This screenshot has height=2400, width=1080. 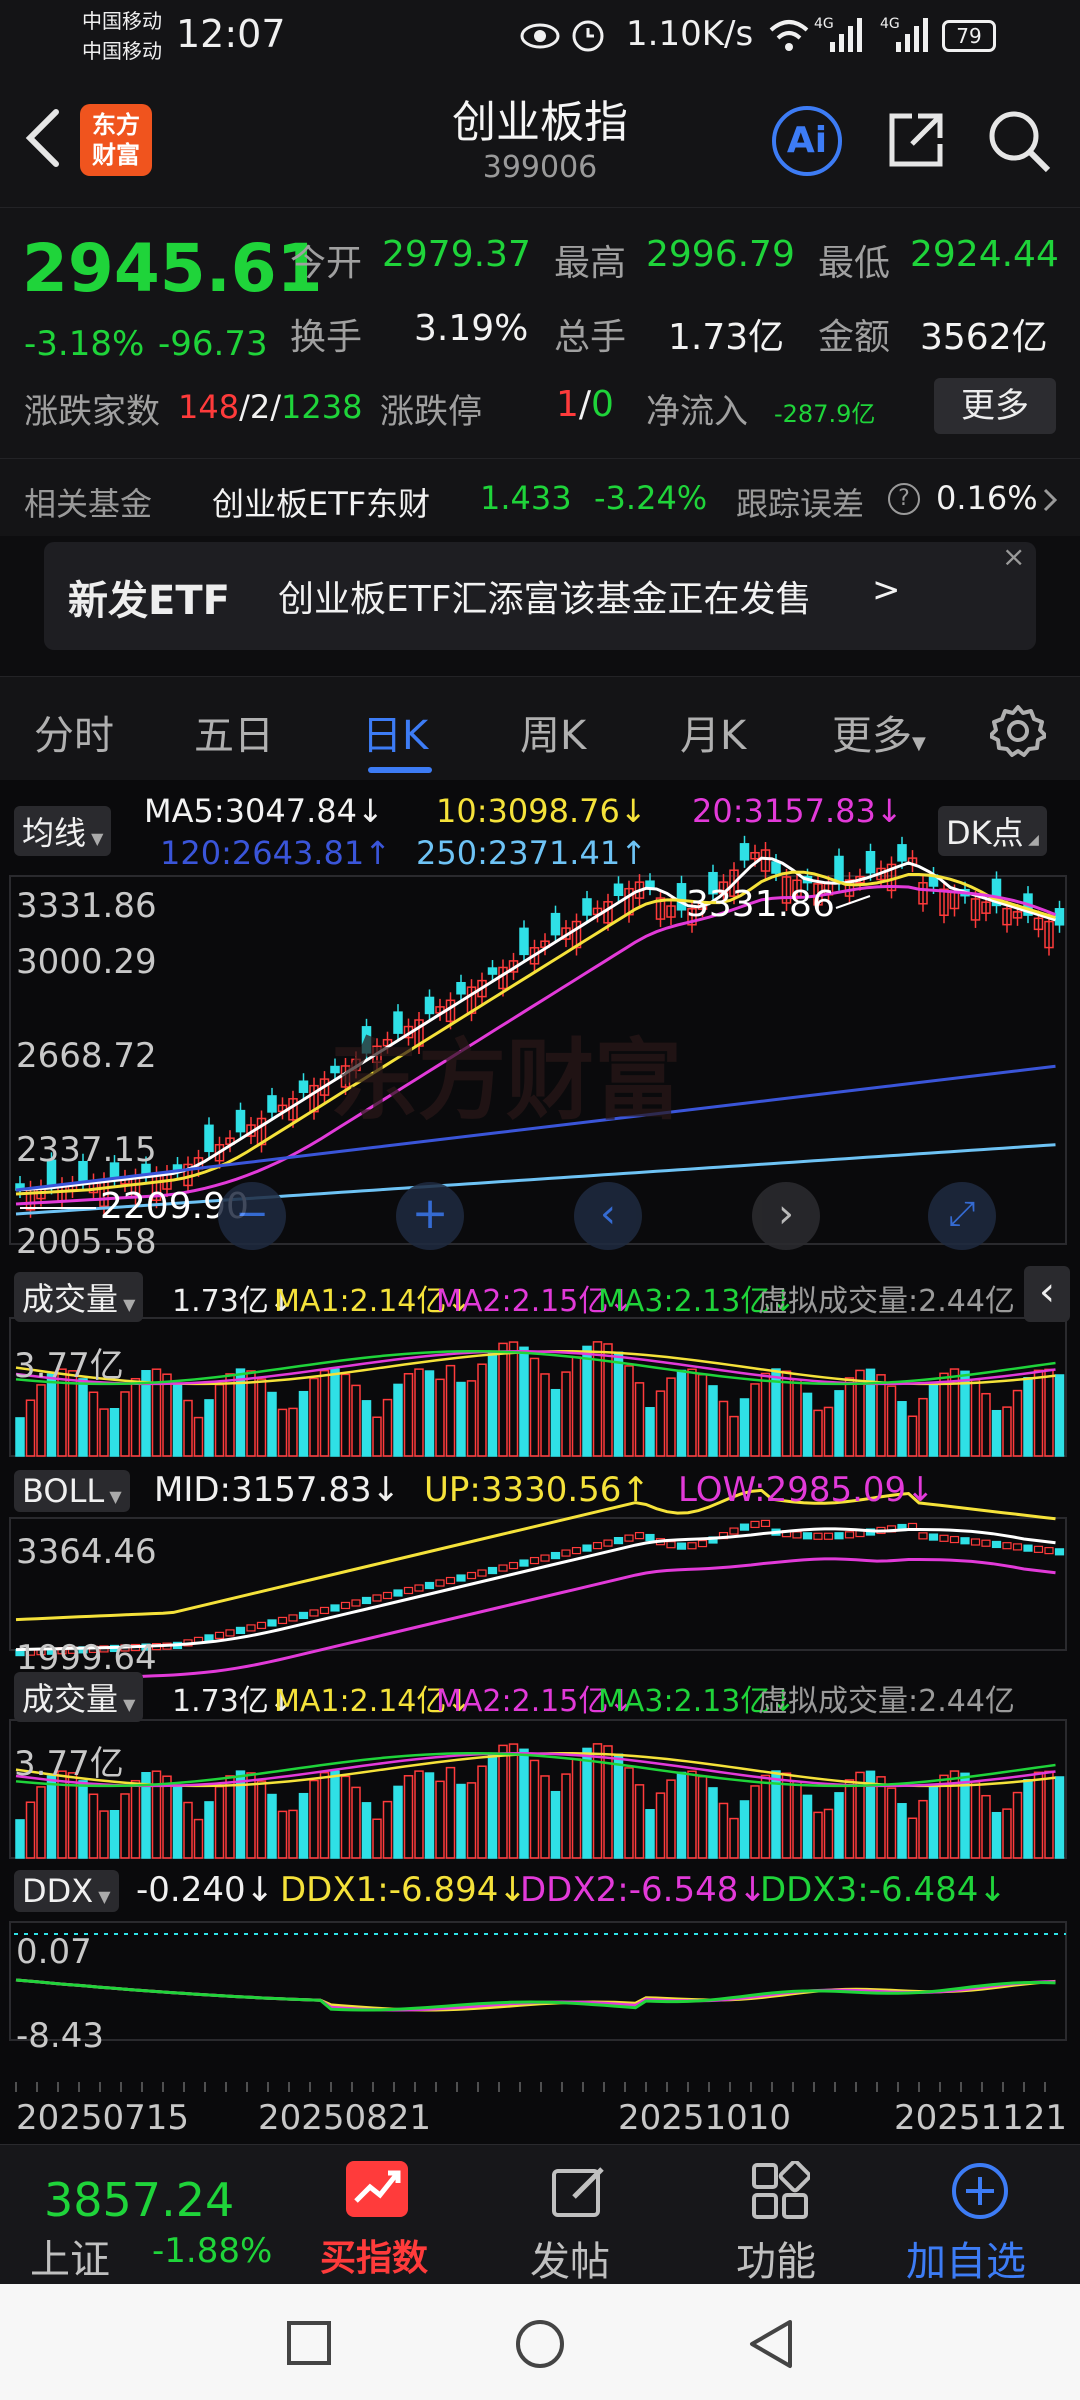 I want to click on boll-selector-label: BOLL, so click(x=63, y=1491).